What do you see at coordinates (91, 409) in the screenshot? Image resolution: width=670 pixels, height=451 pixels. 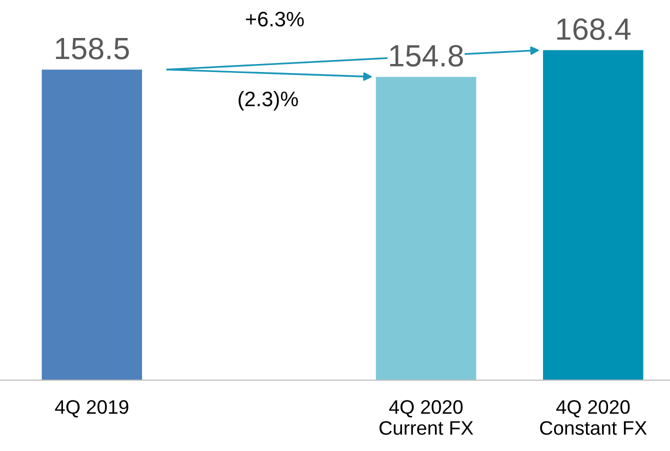 I see `x-tick-label: 4Q 2019` at bounding box center [91, 409].